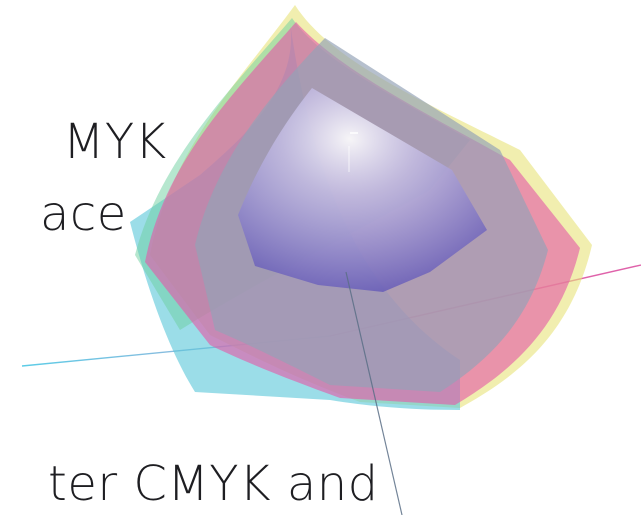 Image resolution: width=641 pixels, height=515 pixels. What do you see at coordinates (374, 393) in the screenshot?
I see `axis-gray-line` at bounding box center [374, 393].